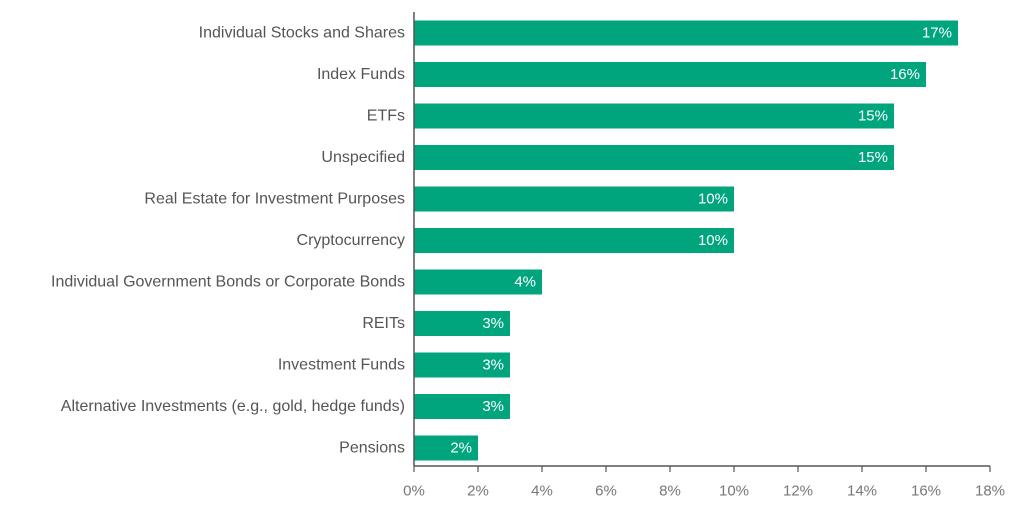 The height and width of the screenshot is (512, 1024). I want to click on category-label: Cryptocurrency, so click(351, 240).